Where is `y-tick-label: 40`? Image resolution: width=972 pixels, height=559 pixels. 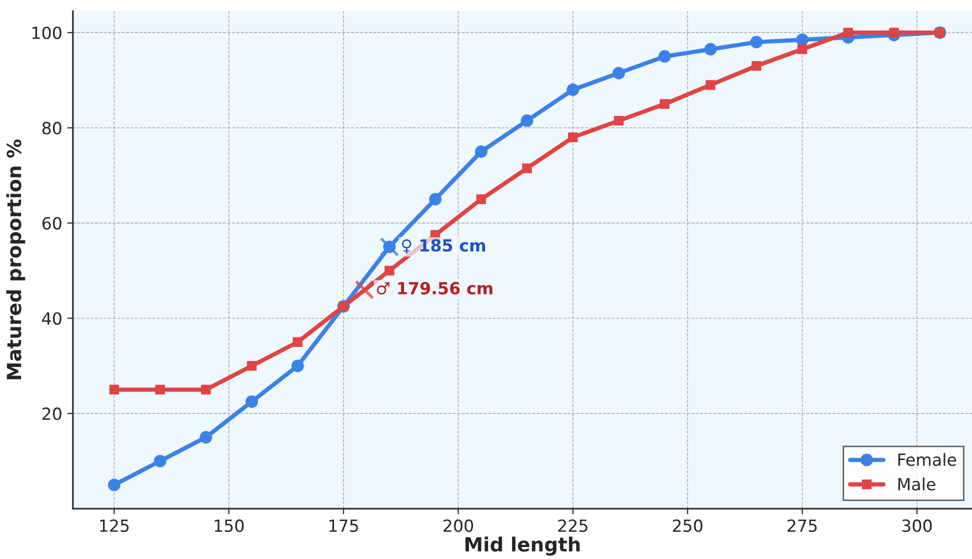
y-tick-label: 40 is located at coordinates (52, 318).